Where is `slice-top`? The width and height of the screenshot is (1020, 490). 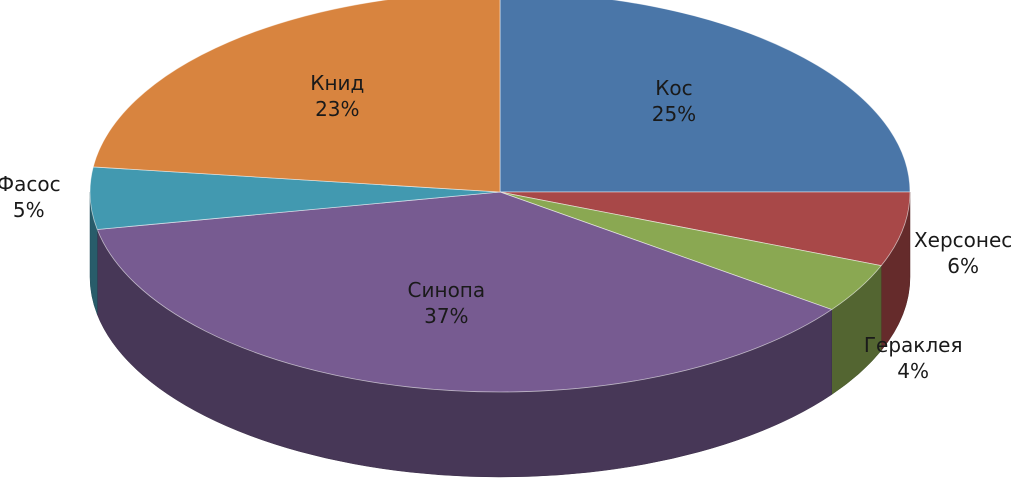
slice-top is located at coordinates (705, 229).